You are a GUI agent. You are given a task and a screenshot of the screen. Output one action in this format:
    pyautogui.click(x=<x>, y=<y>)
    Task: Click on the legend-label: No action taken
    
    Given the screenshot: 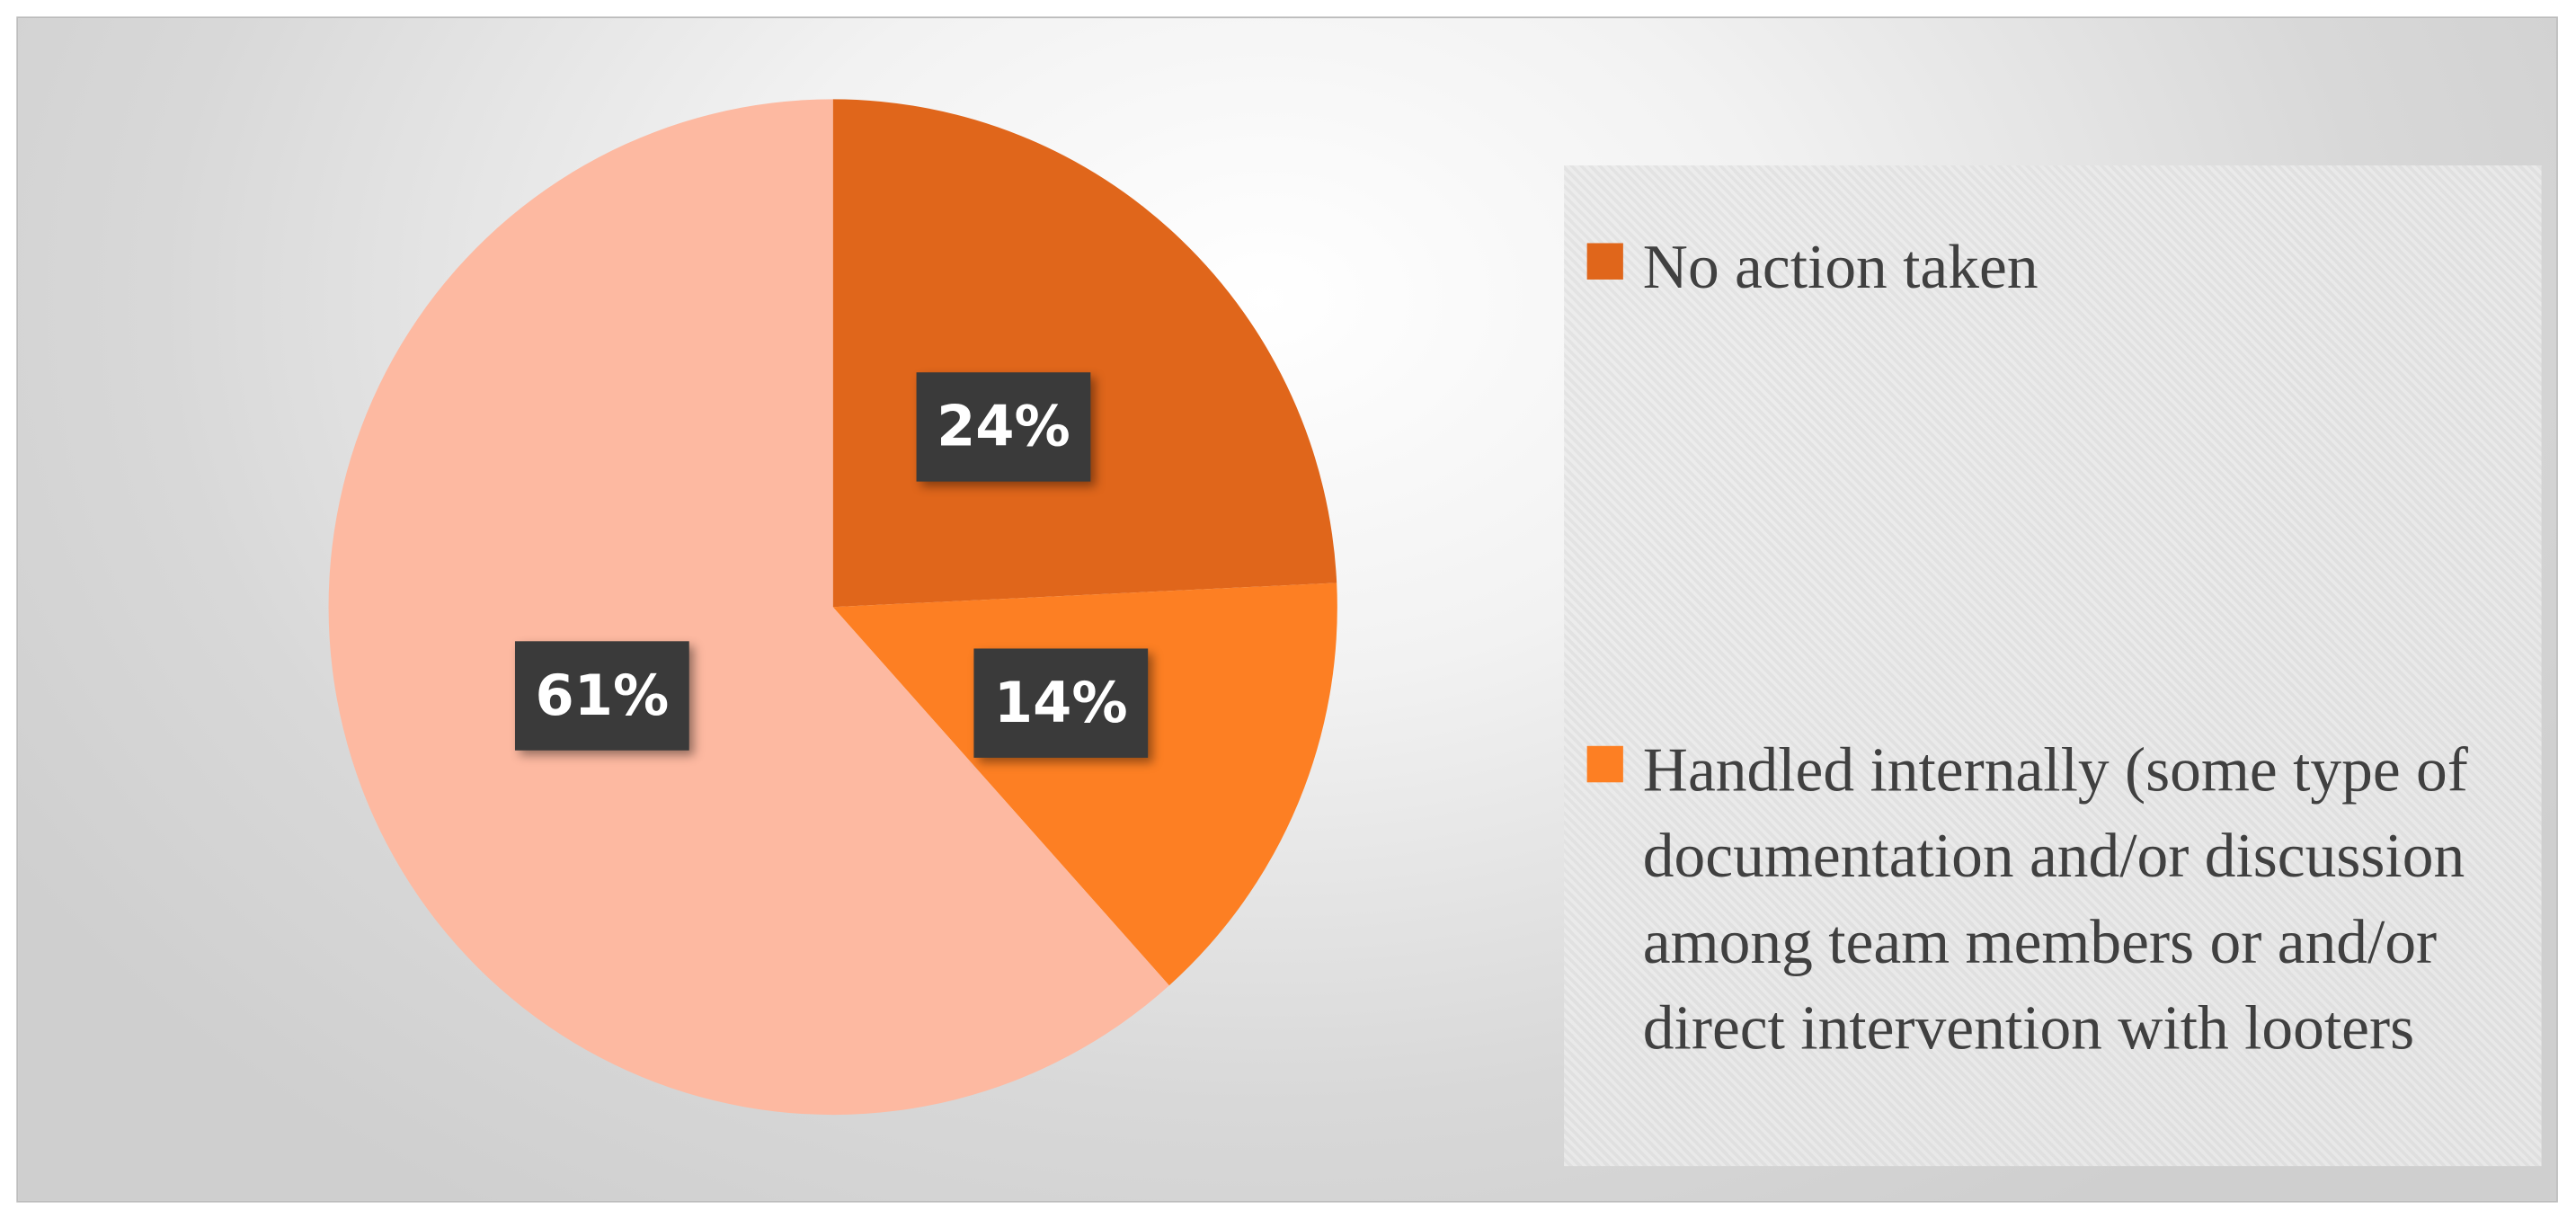 What is the action you would take?
    pyautogui.click(x=1840, y=268)
    